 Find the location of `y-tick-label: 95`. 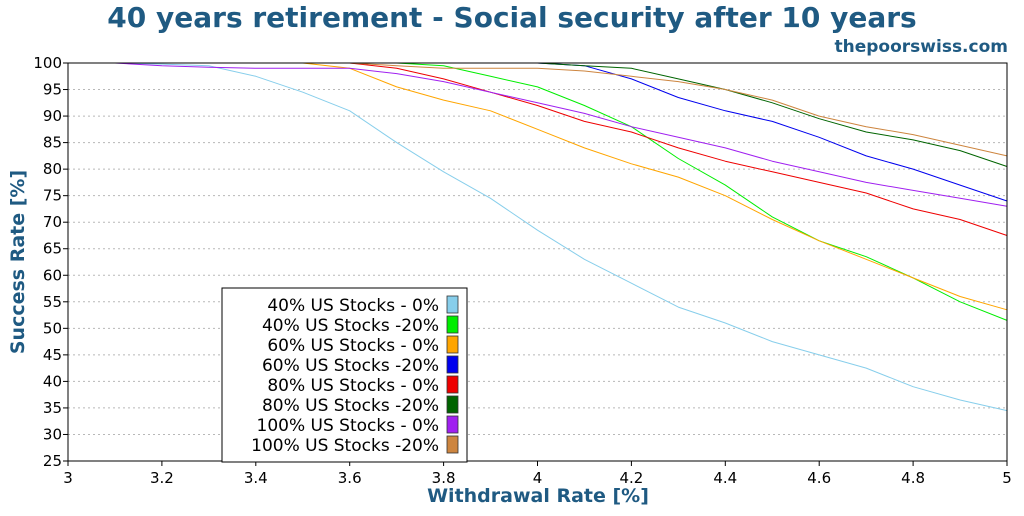

y-tick-label: 95 is located at coordinates (52, 90).